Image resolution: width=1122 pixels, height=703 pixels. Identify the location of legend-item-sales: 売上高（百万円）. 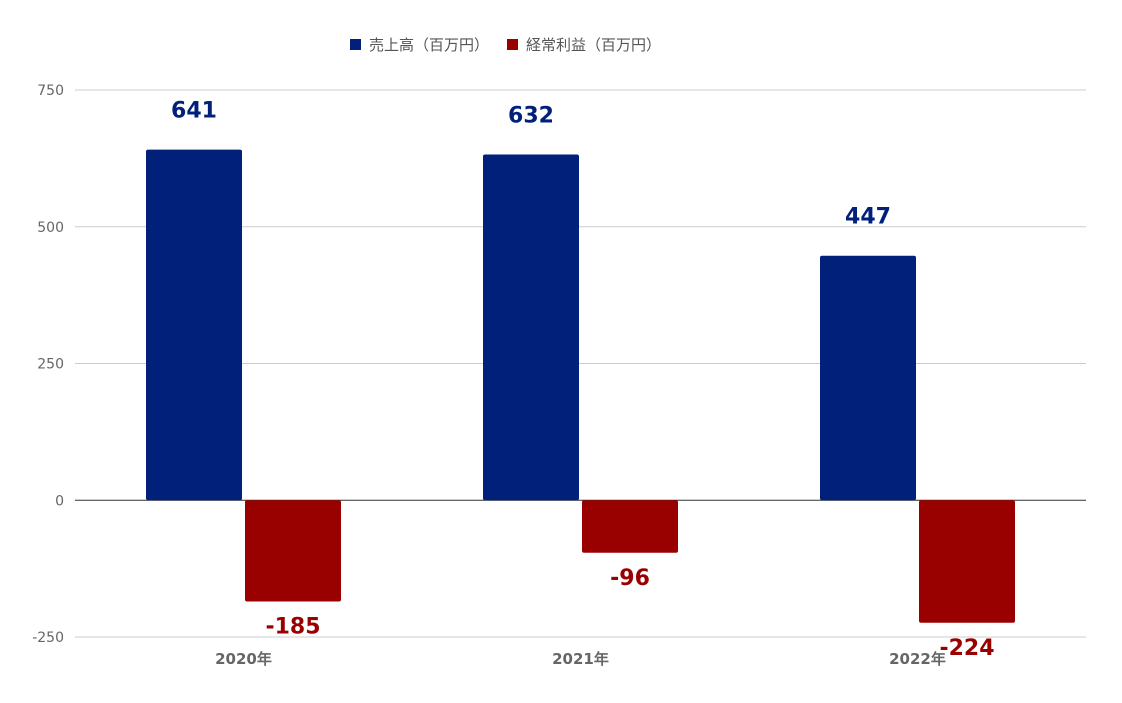
(419, 44).